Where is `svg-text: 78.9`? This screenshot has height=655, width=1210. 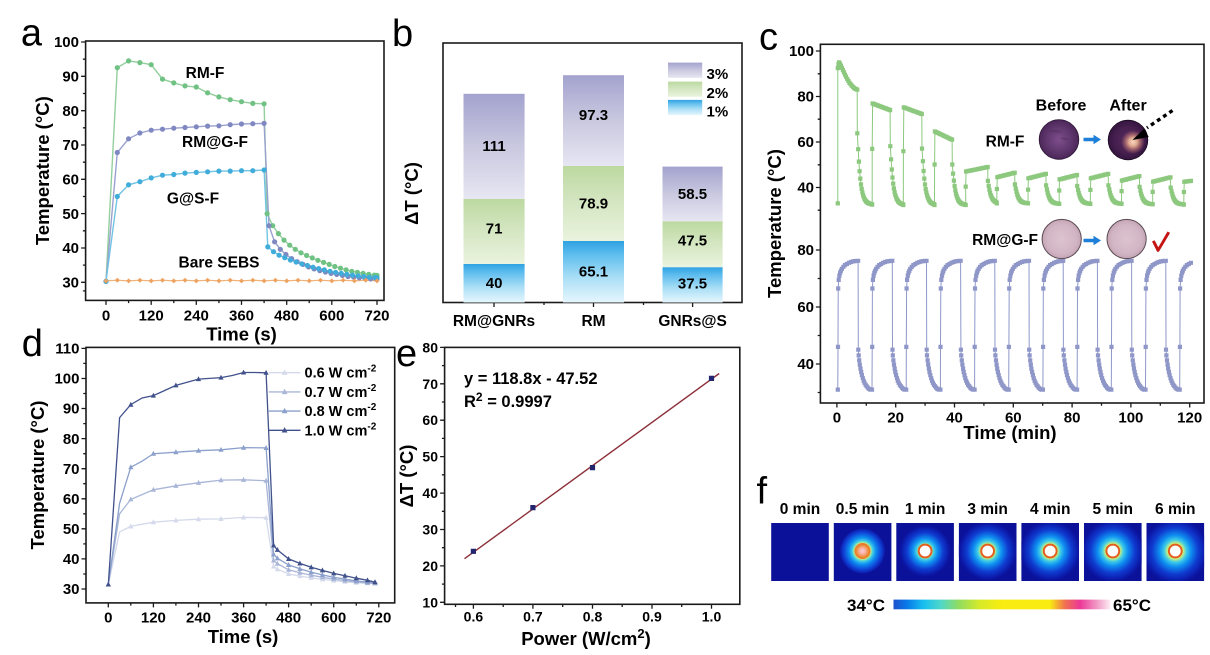
svg-text: 78.9 is located at coordinates (593, 204).